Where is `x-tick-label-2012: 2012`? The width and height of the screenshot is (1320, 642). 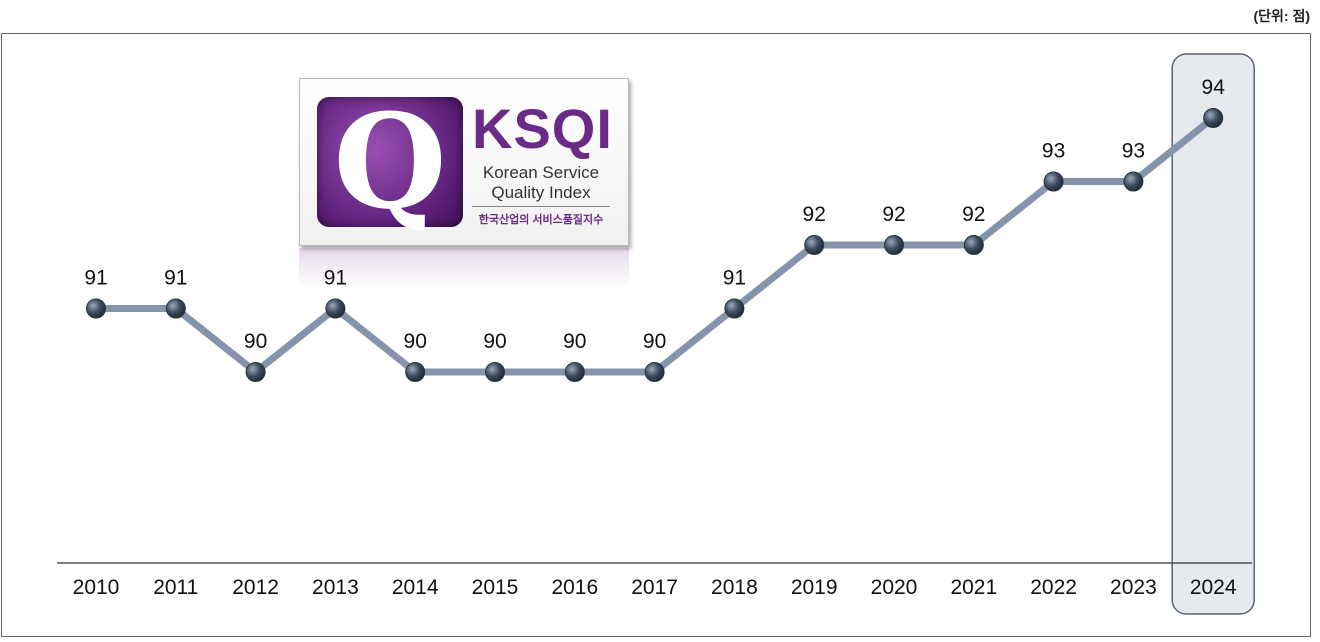 x-tick-label-2012: 2012 is located at coordinates (255, 587).